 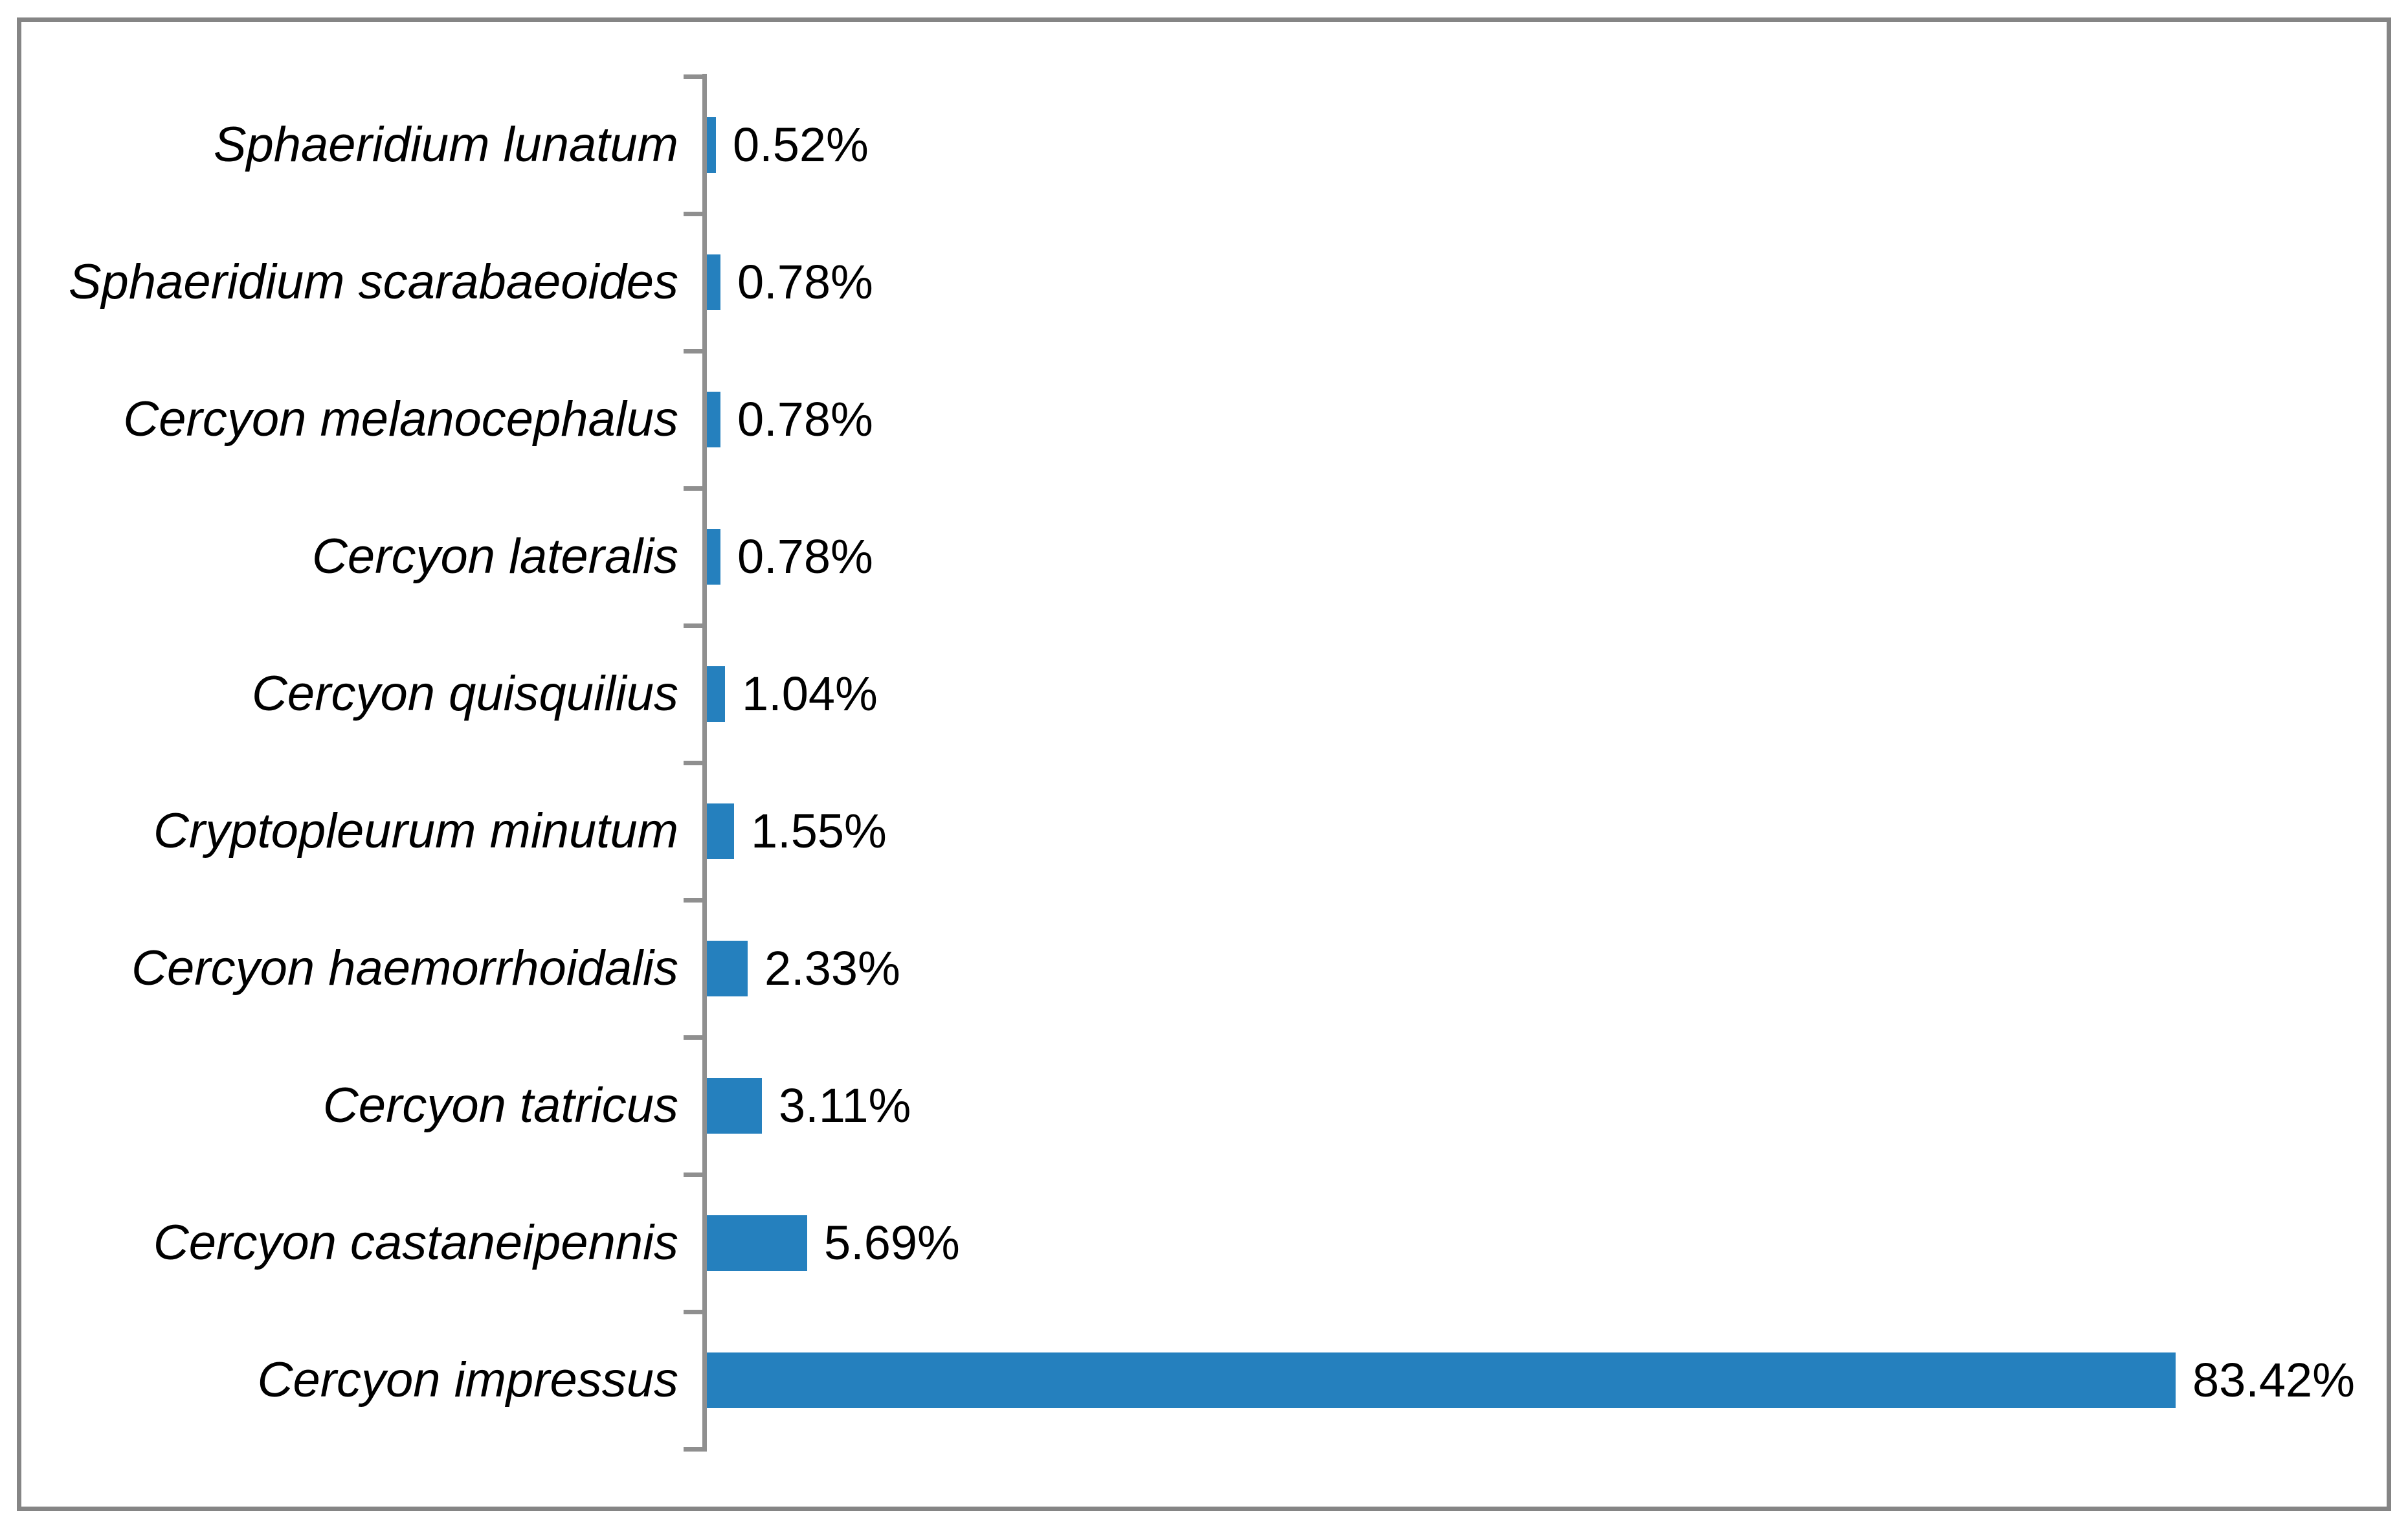 I want to click on value-label: 1.04%, so click(x=810, y=694).